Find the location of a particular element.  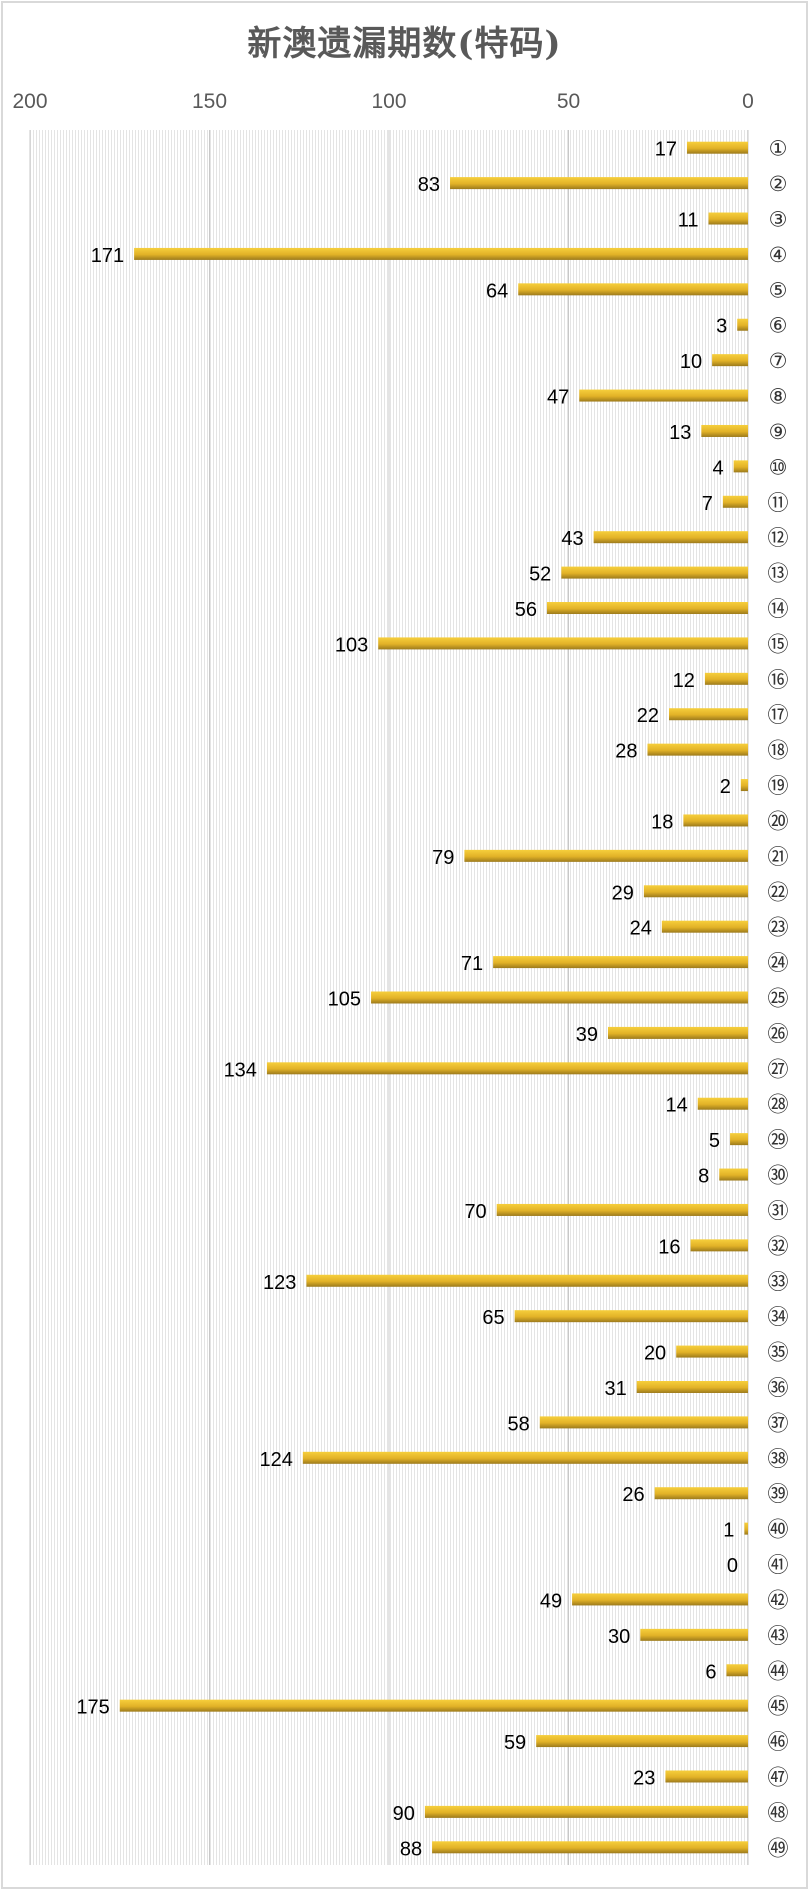

category-label: ⑩ is located at coordinates (778, 467).